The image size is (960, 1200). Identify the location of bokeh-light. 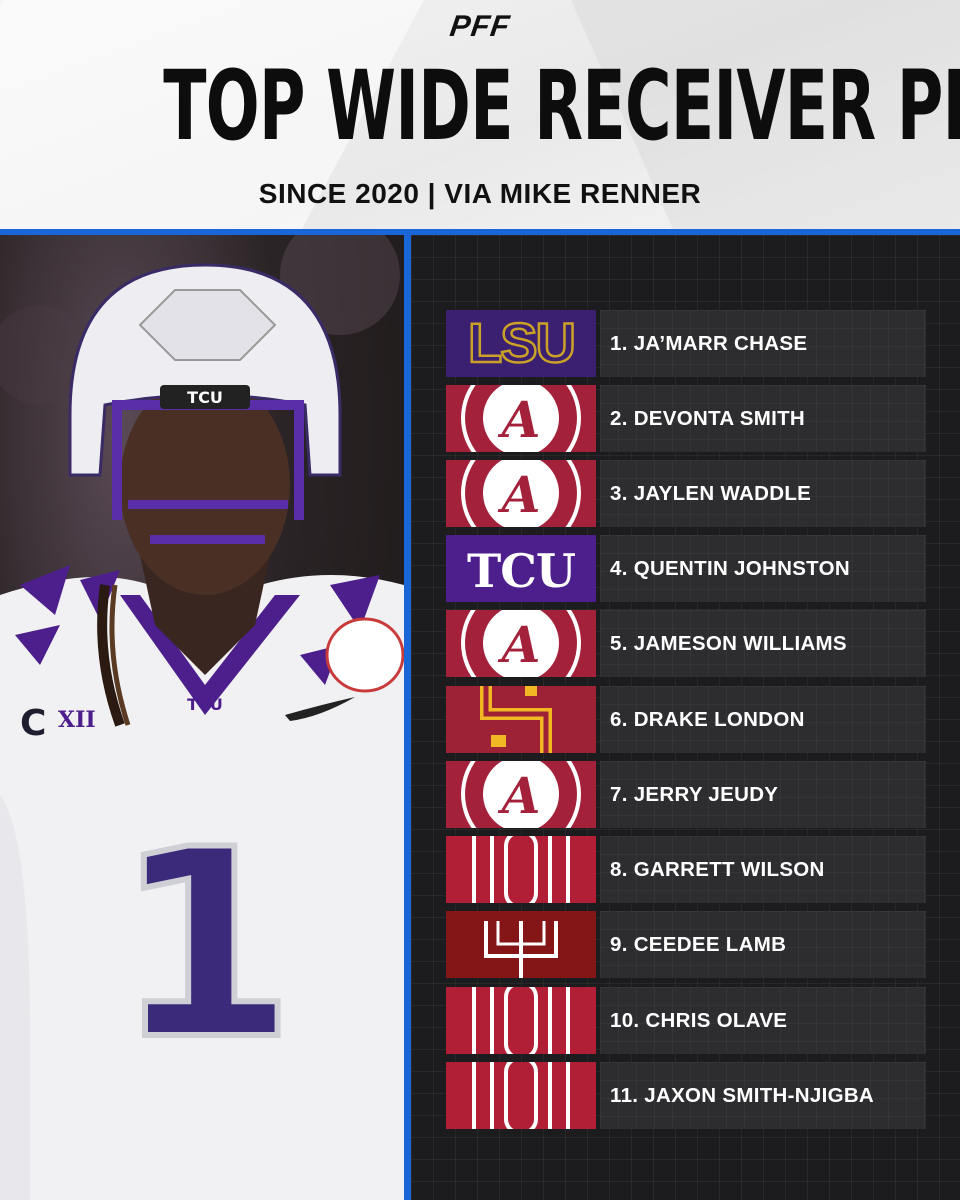
(45, 355).